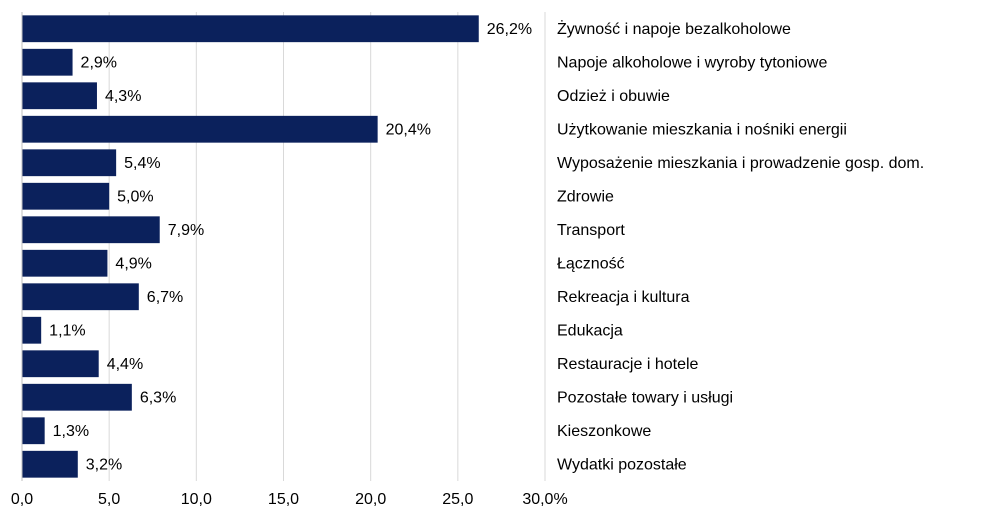 The image size is (985, 510). What do you see at coordinates (370, 499) in the screenshot?
I see `x-tick-label: 20,0` at bounding box center [370, 499].